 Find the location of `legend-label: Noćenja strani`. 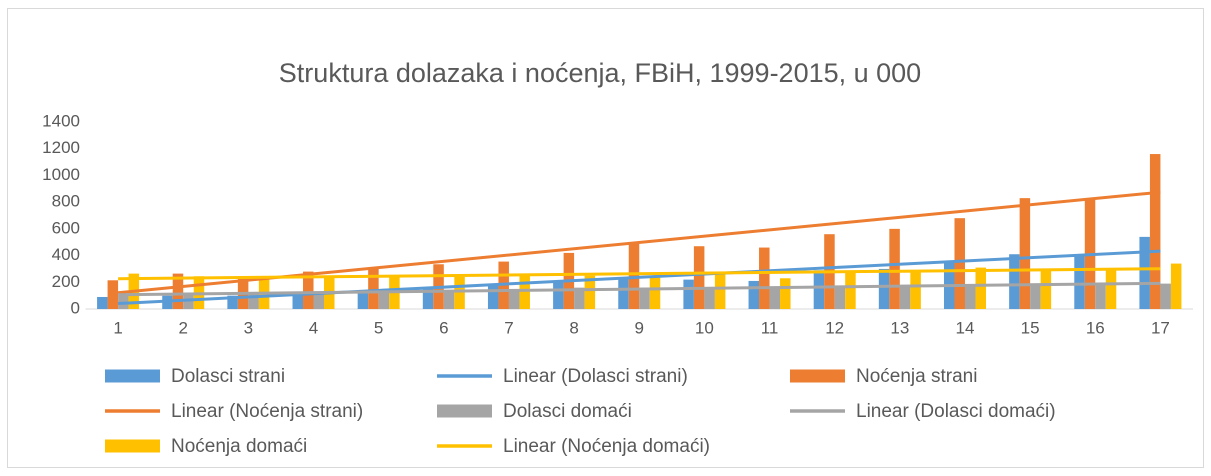

legend-label: Noćenja strani is located at coordinates (916, 376).